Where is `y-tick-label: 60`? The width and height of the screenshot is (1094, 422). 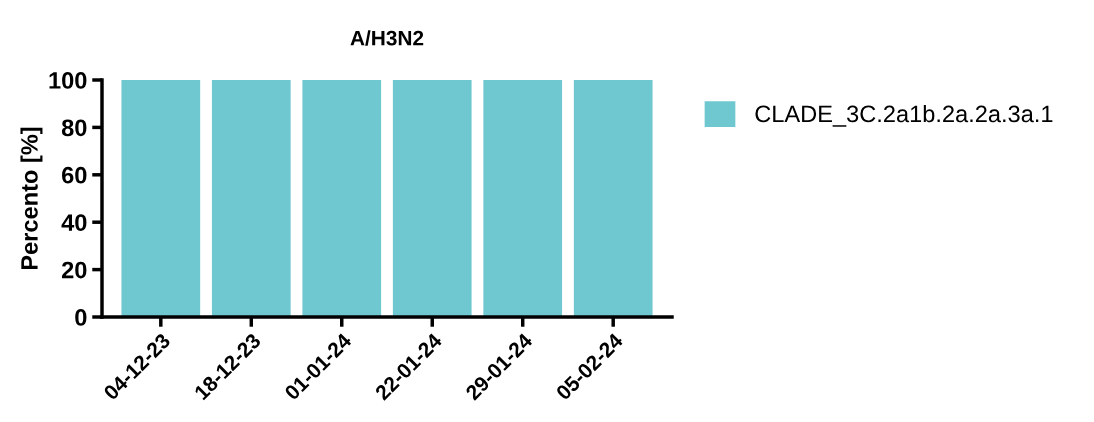
y-tick-label: 60 is located at coordinates (74, 175).